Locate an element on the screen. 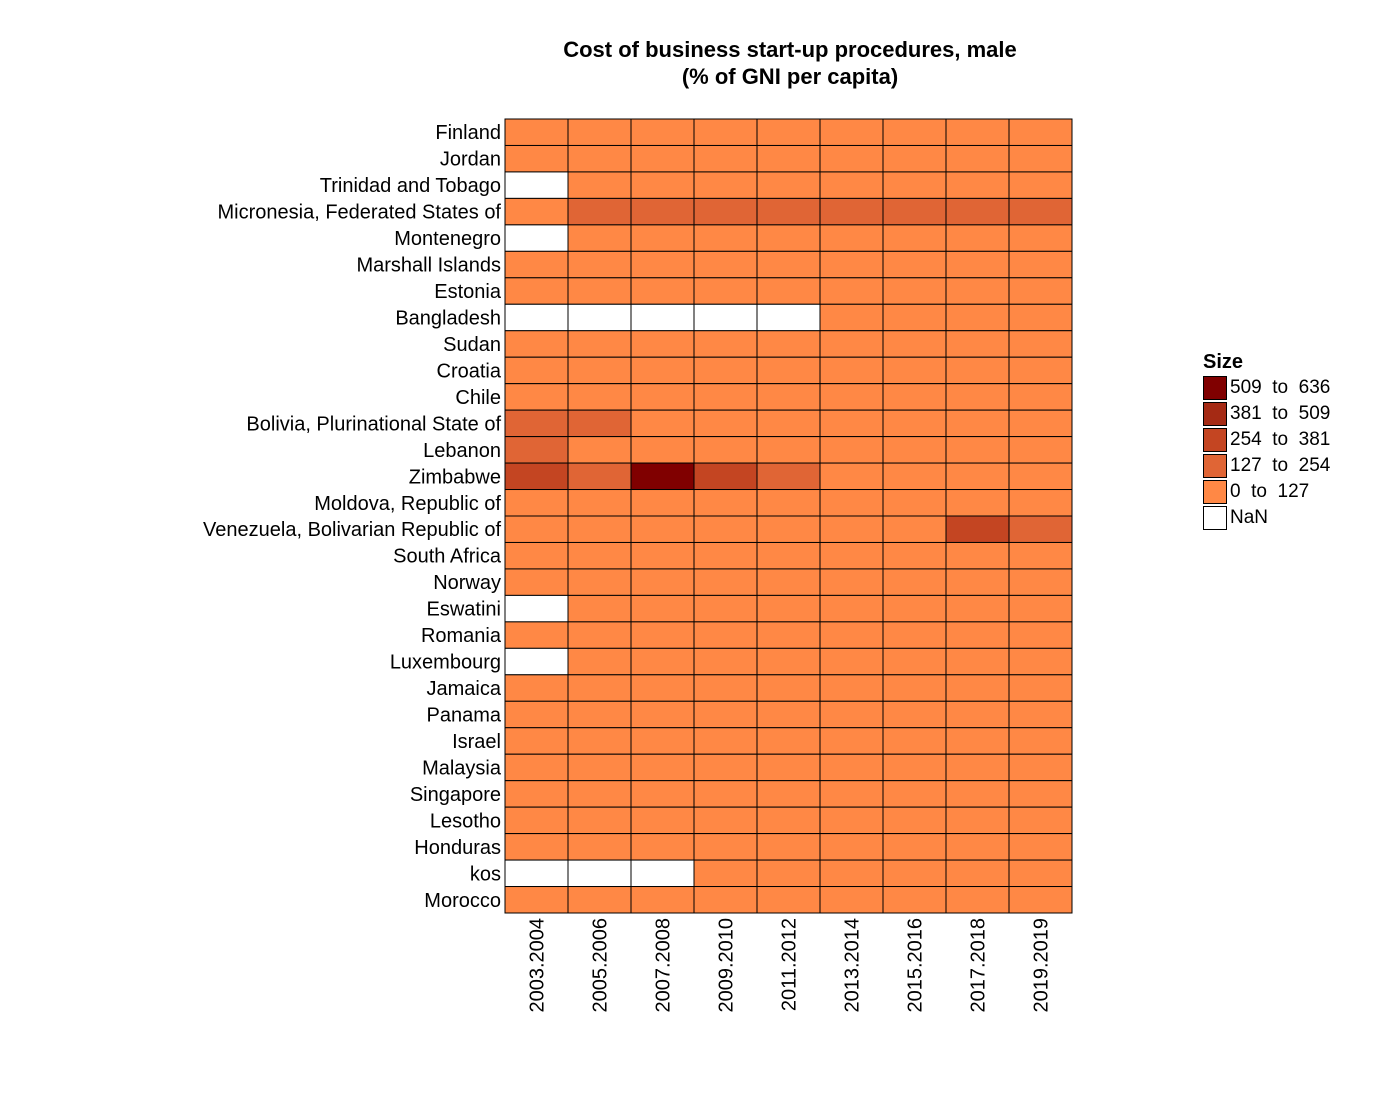  legend-label: 509 to 636 is located at coordinates (1280, 387).